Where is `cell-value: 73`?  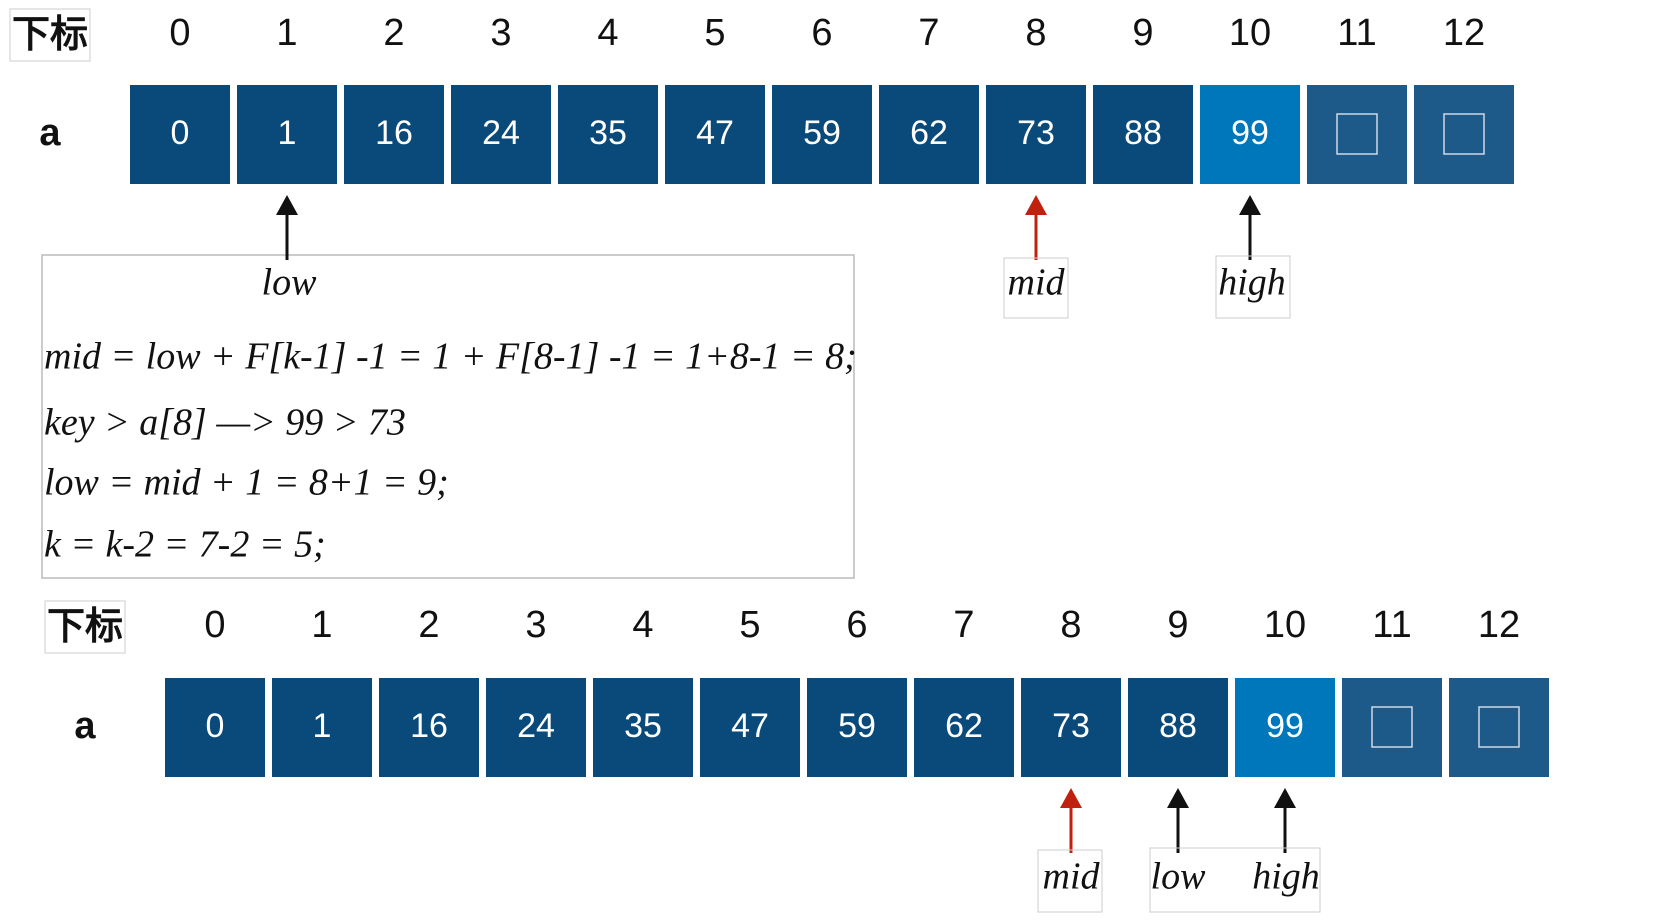
cell-value: 73 is located at coordinates (1071, 726).